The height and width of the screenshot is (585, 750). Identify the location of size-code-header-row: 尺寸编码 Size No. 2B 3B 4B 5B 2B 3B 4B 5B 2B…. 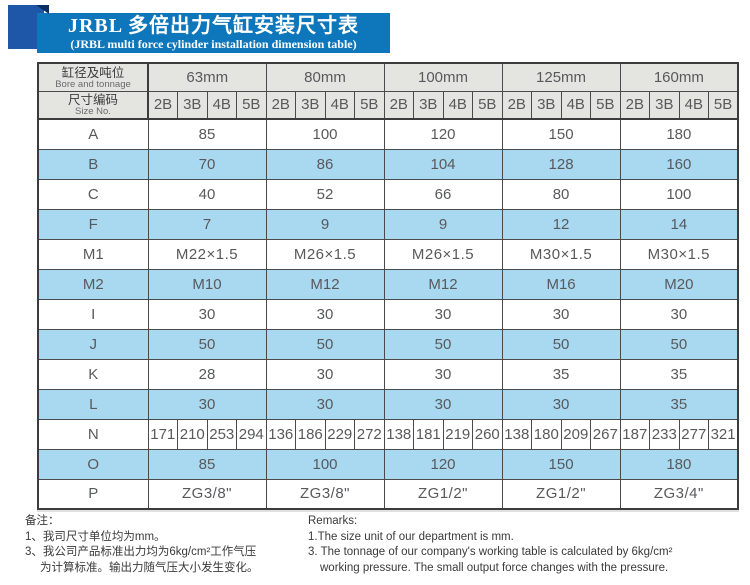
(388, 105).